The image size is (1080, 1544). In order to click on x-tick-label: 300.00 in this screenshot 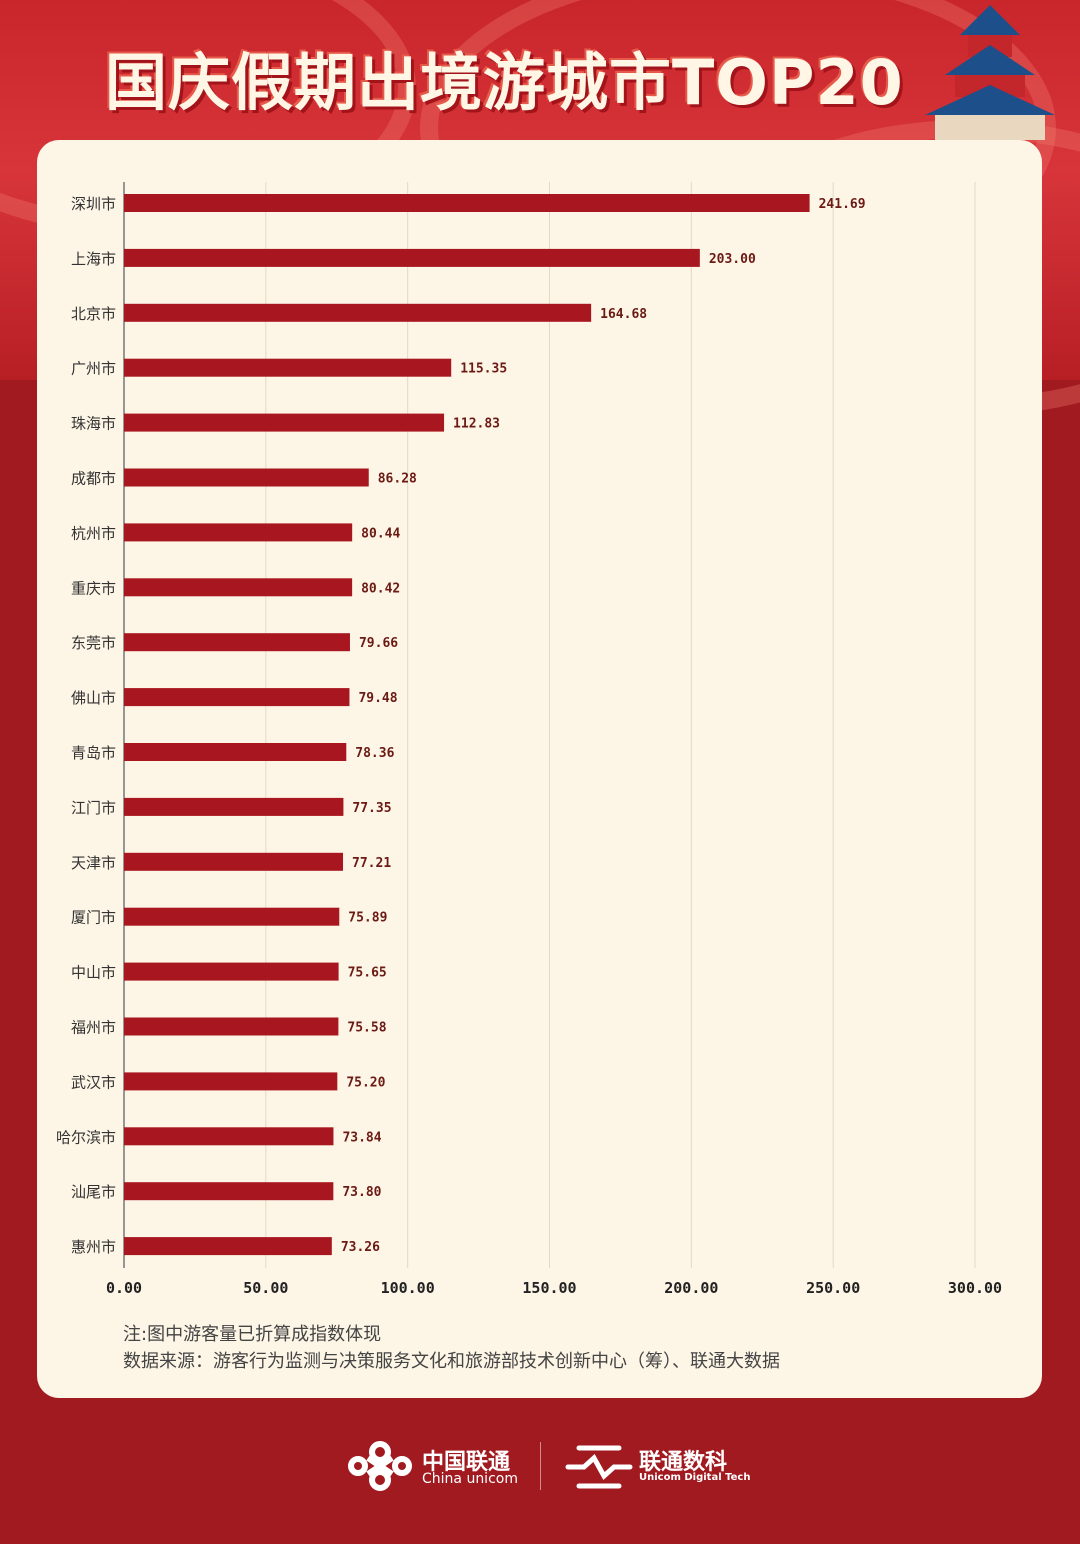, I will do `click(975, 1288)`.